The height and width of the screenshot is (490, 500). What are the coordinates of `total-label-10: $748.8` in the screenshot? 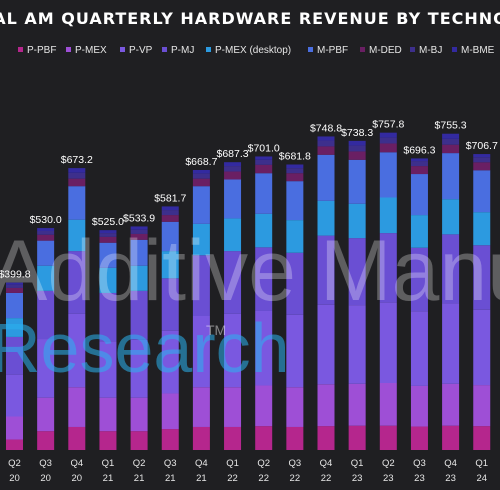 It's located at (326, 128).